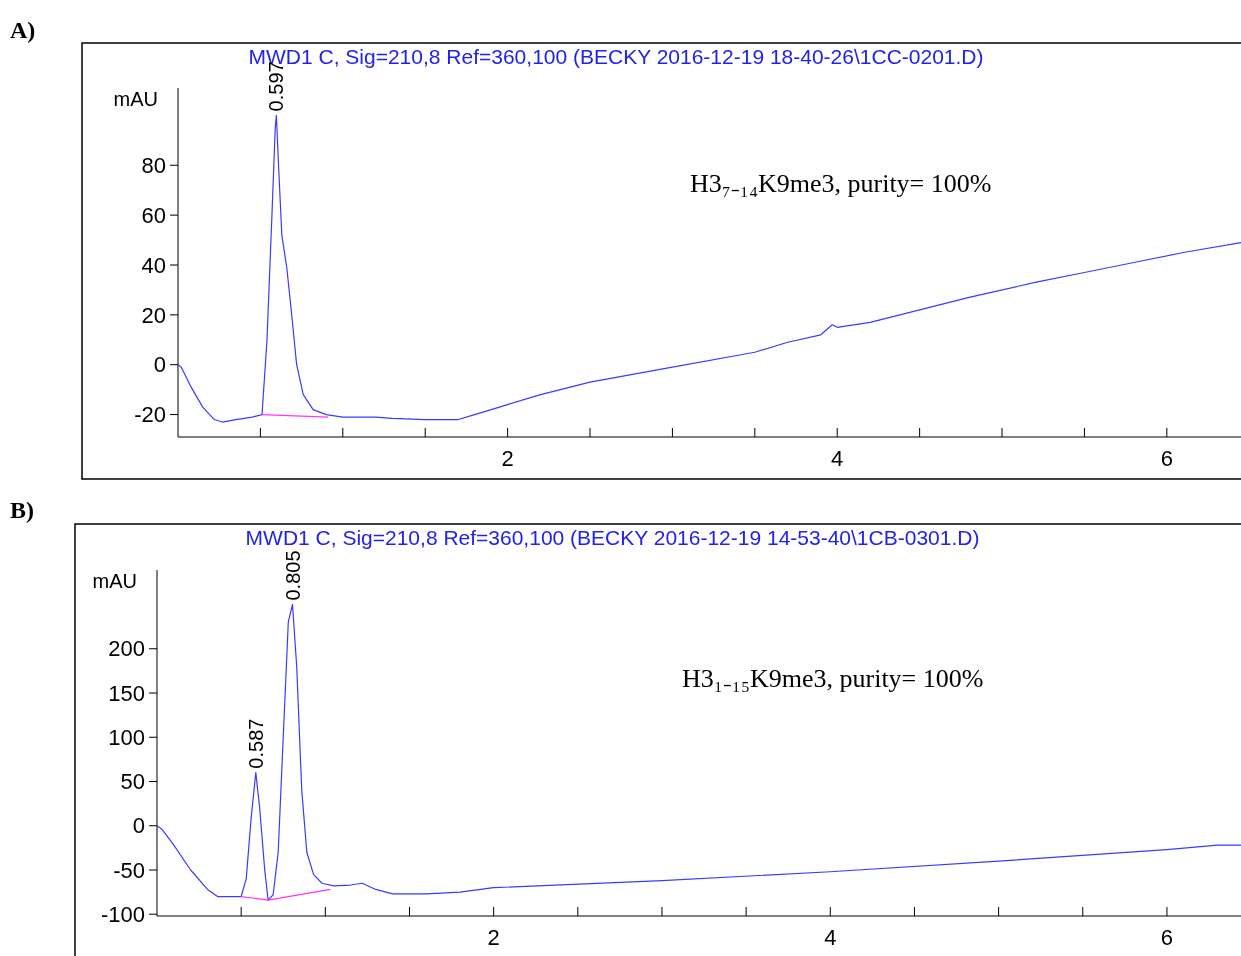  Describe the element at coordinates (22, 510) in the screenshot. I see `text: B)` at that location.